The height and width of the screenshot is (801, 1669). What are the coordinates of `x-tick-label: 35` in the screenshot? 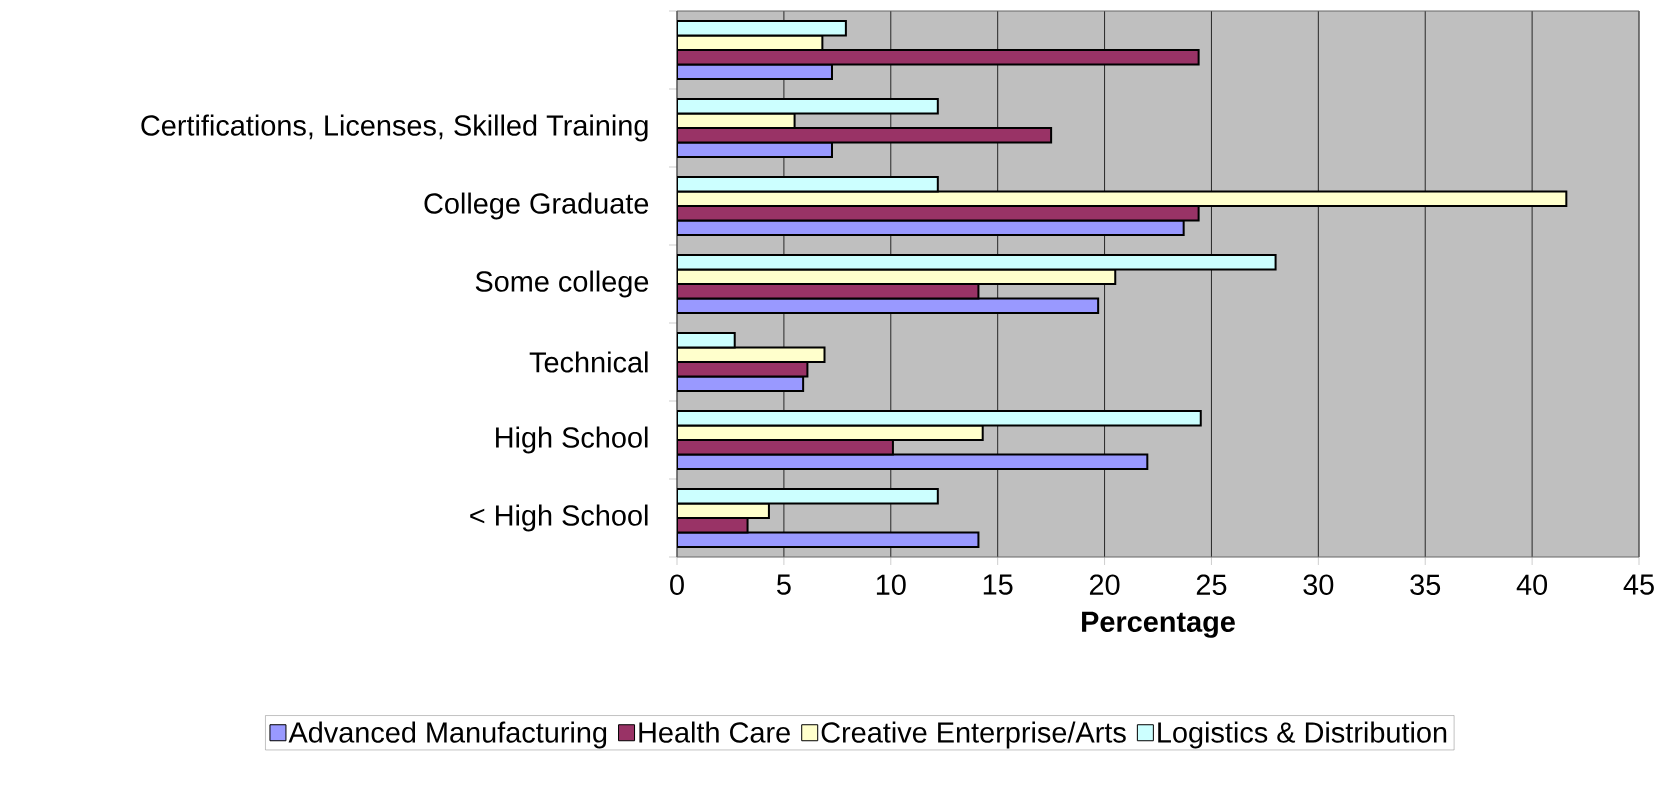 It's located at (1425, 584).